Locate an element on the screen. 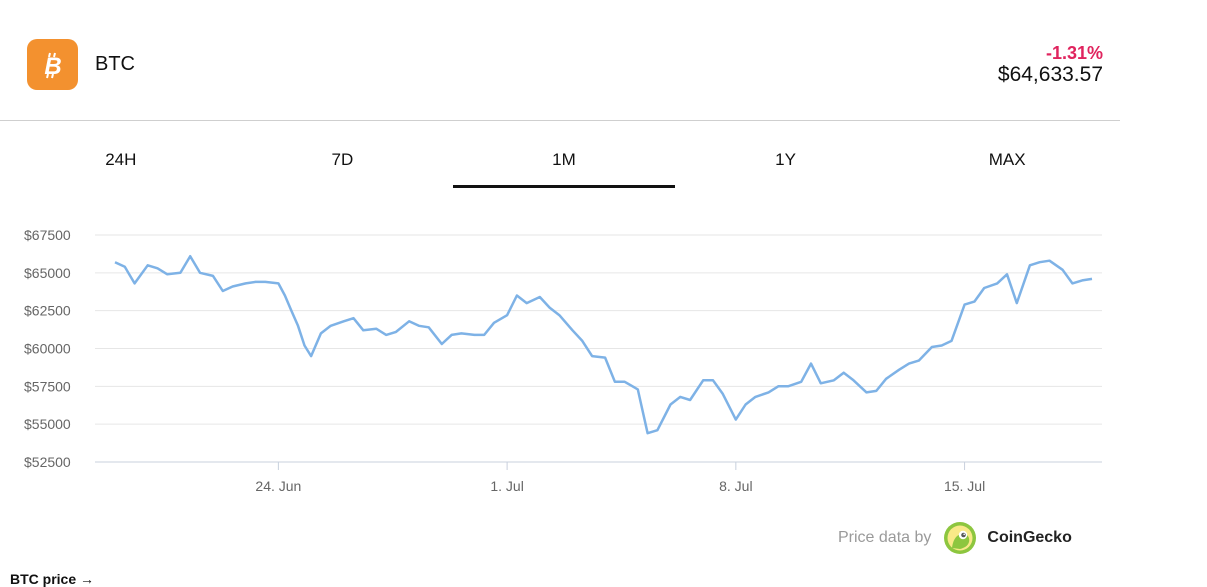  tab-max: MAX is located at coordinates (1007, 159).